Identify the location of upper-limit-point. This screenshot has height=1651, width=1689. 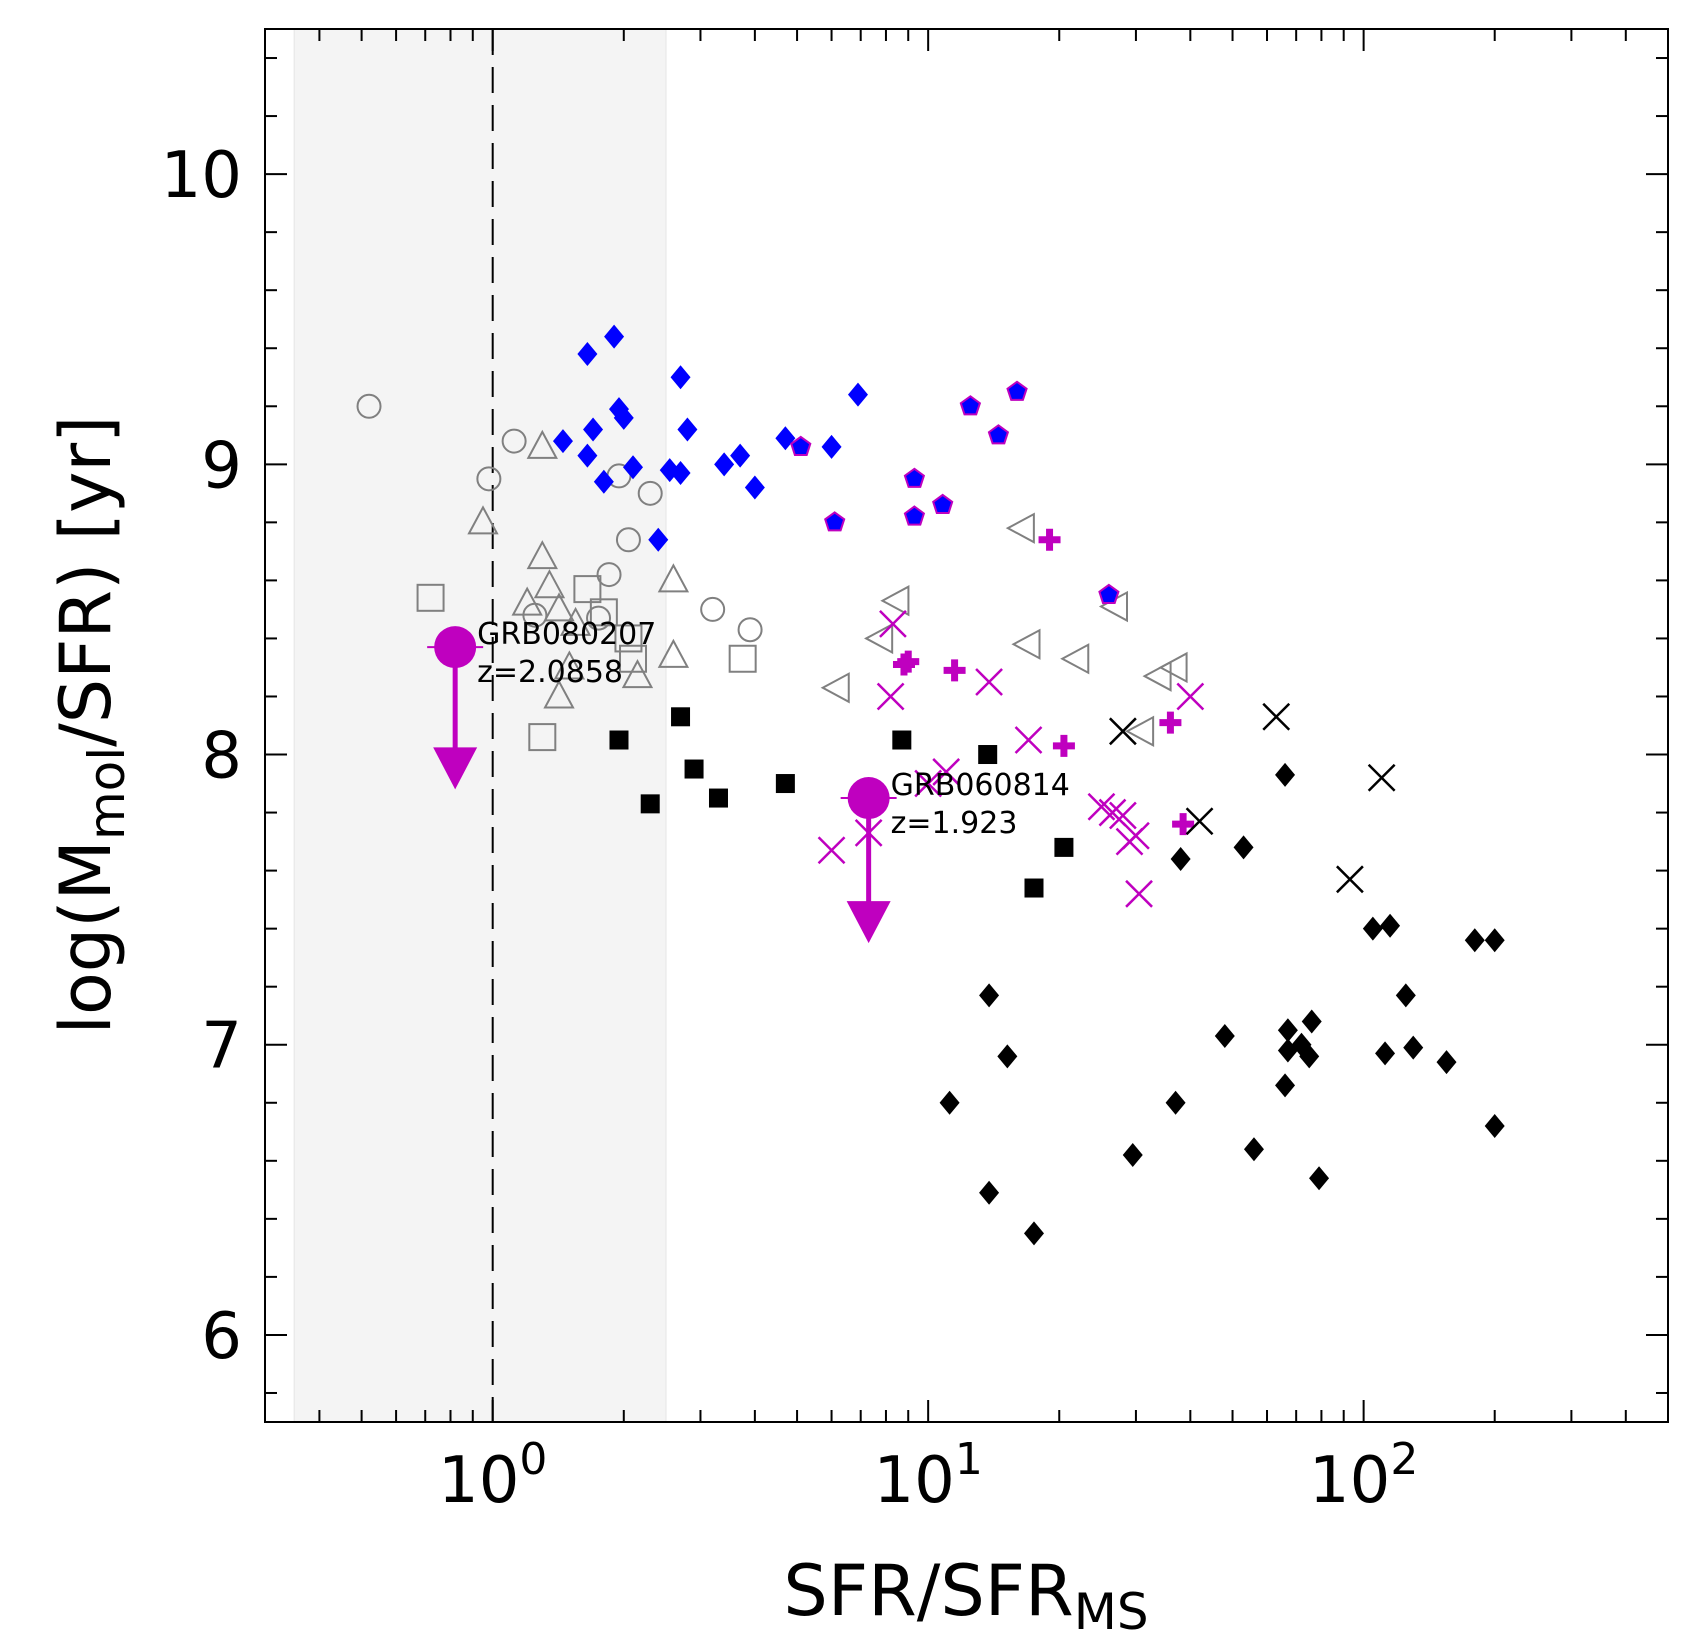
(455, 647).